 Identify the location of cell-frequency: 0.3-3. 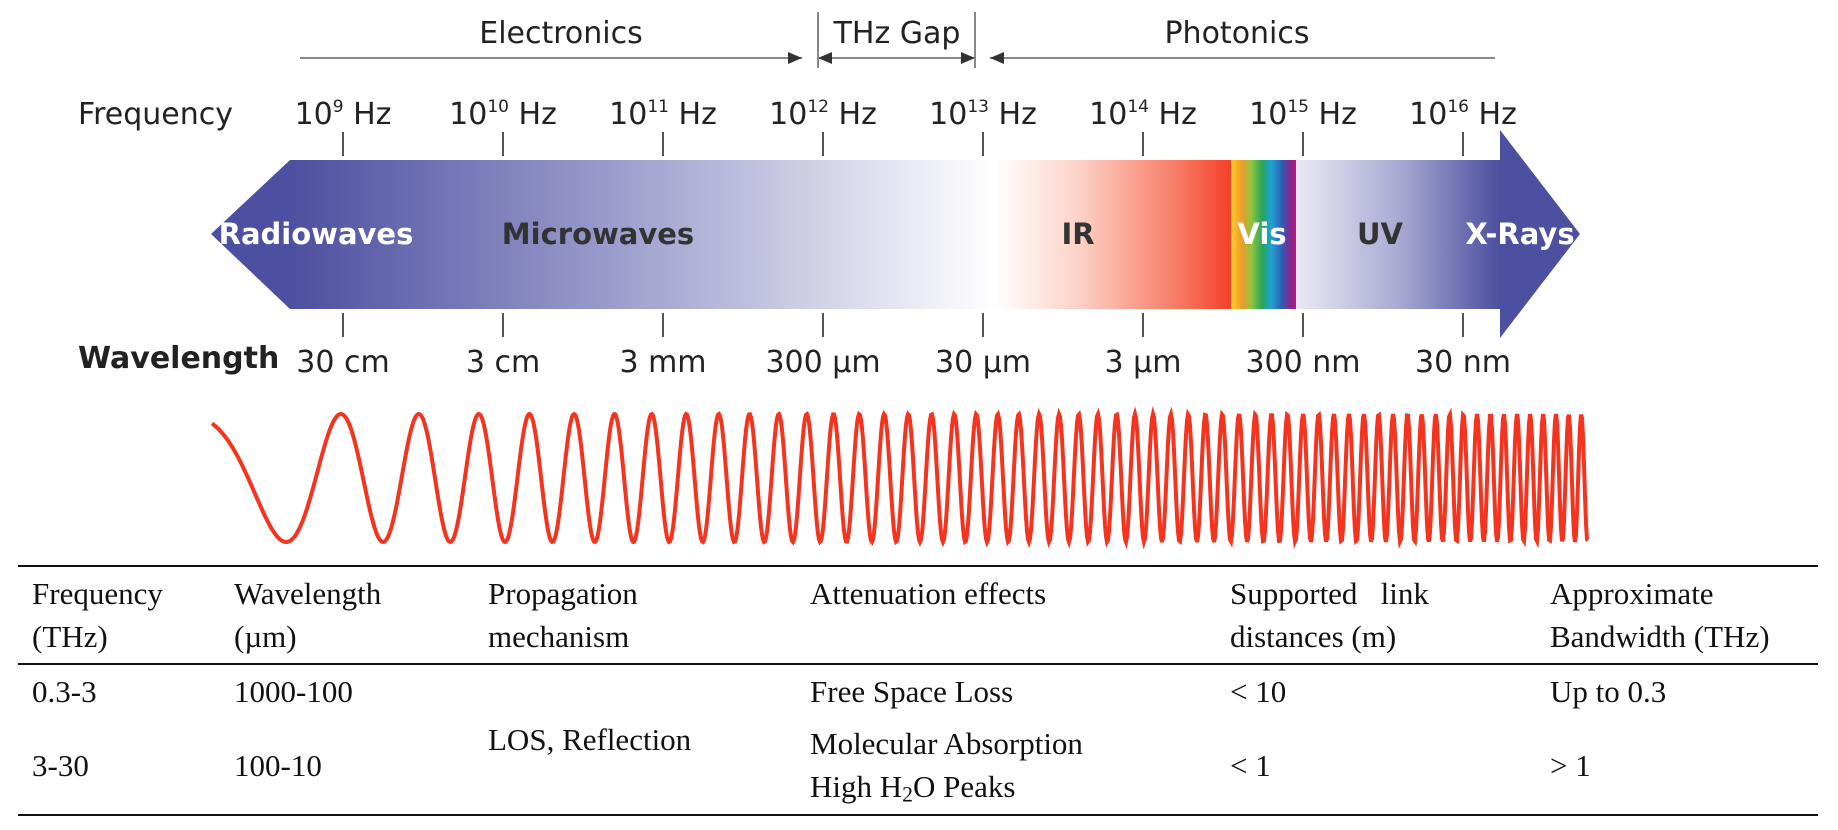
(64, 691).